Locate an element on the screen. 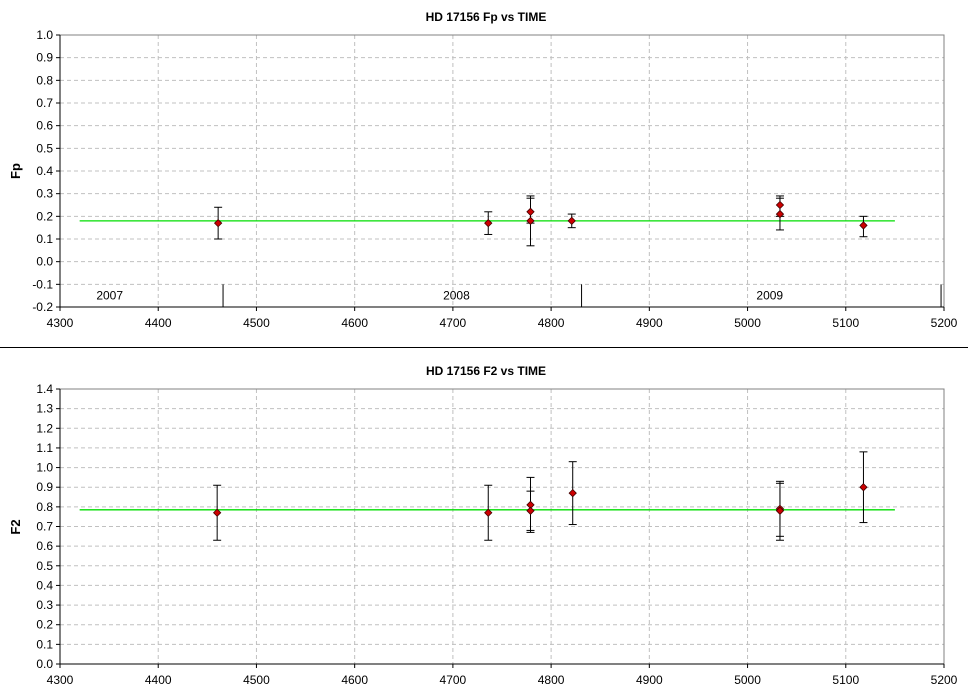 The width and height of the screenshot is (968, 699). y-tick-label: 1.2 is located at coordinates (44, 428).